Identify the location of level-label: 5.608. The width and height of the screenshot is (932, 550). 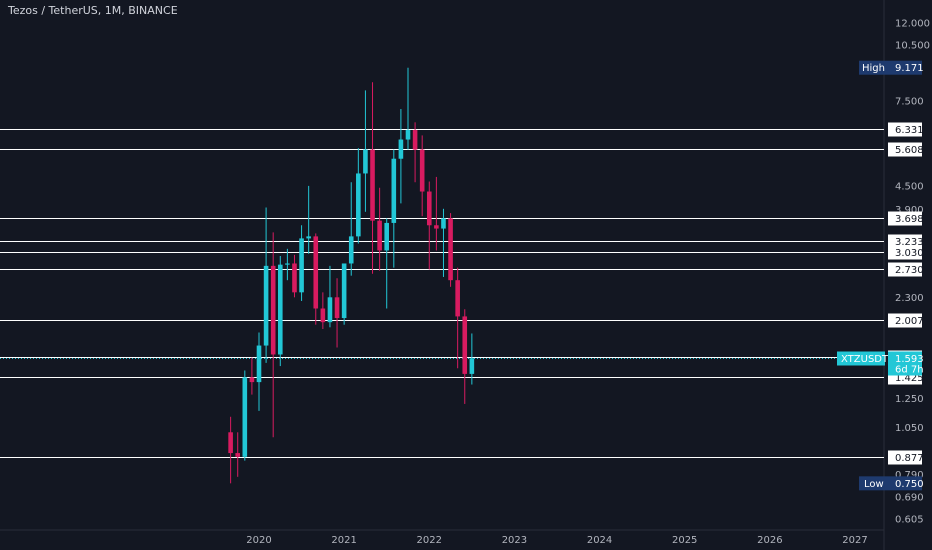
(909, 150).